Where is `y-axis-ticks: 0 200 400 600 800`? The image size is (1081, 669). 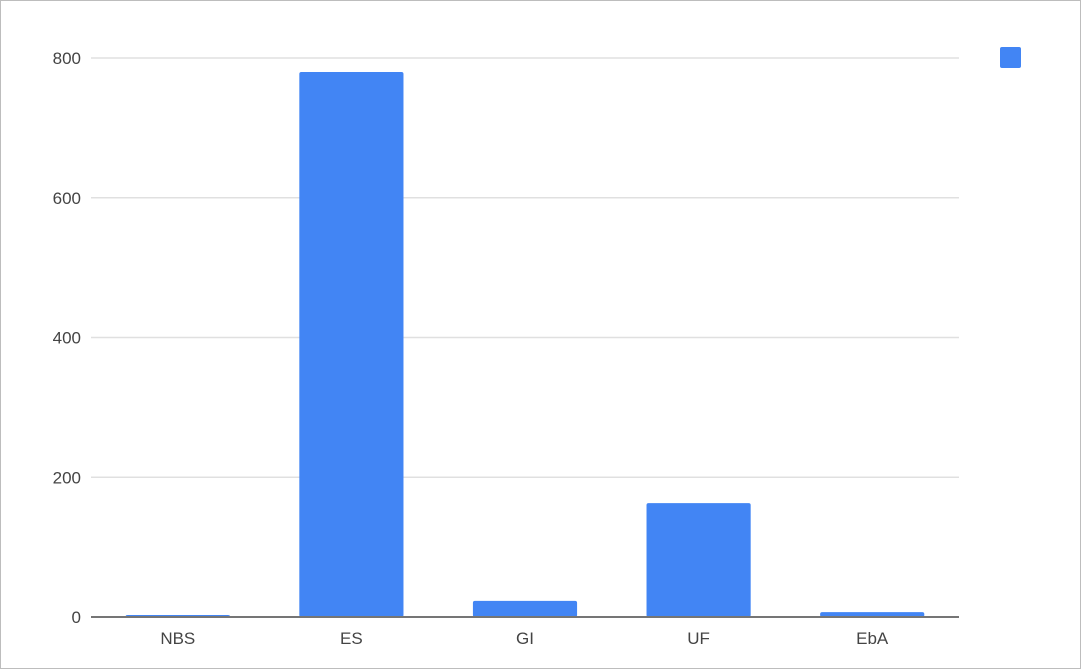
y-axis-ticks: 0 200 400 600 800 is located at coordinates (67, 338).